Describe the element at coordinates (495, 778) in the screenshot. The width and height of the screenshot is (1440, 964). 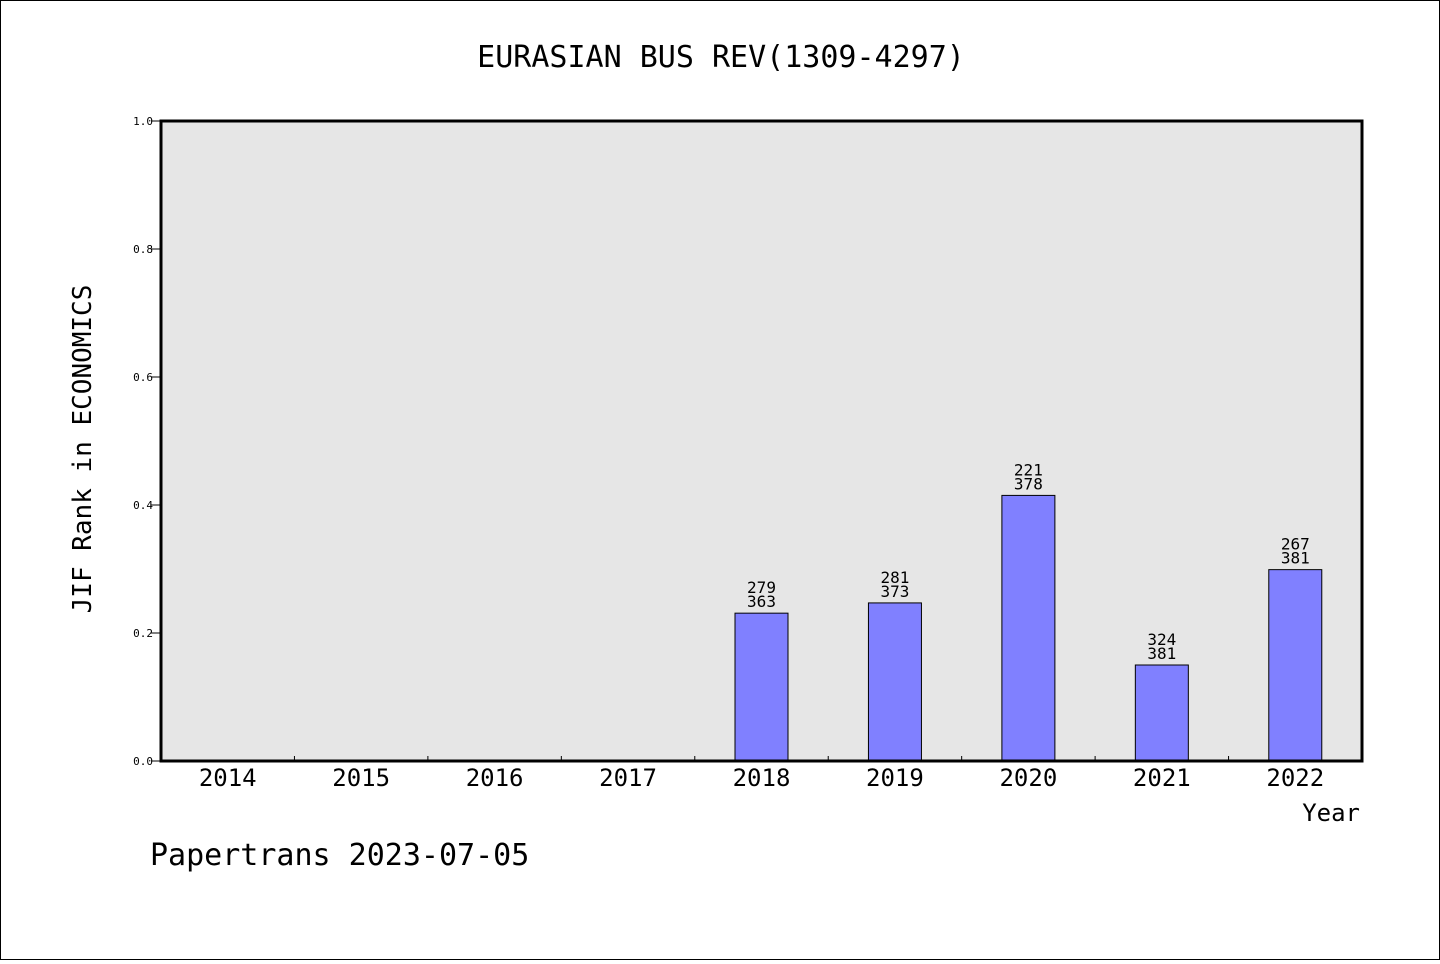
I see `x-tick-label: 2016` at that location.